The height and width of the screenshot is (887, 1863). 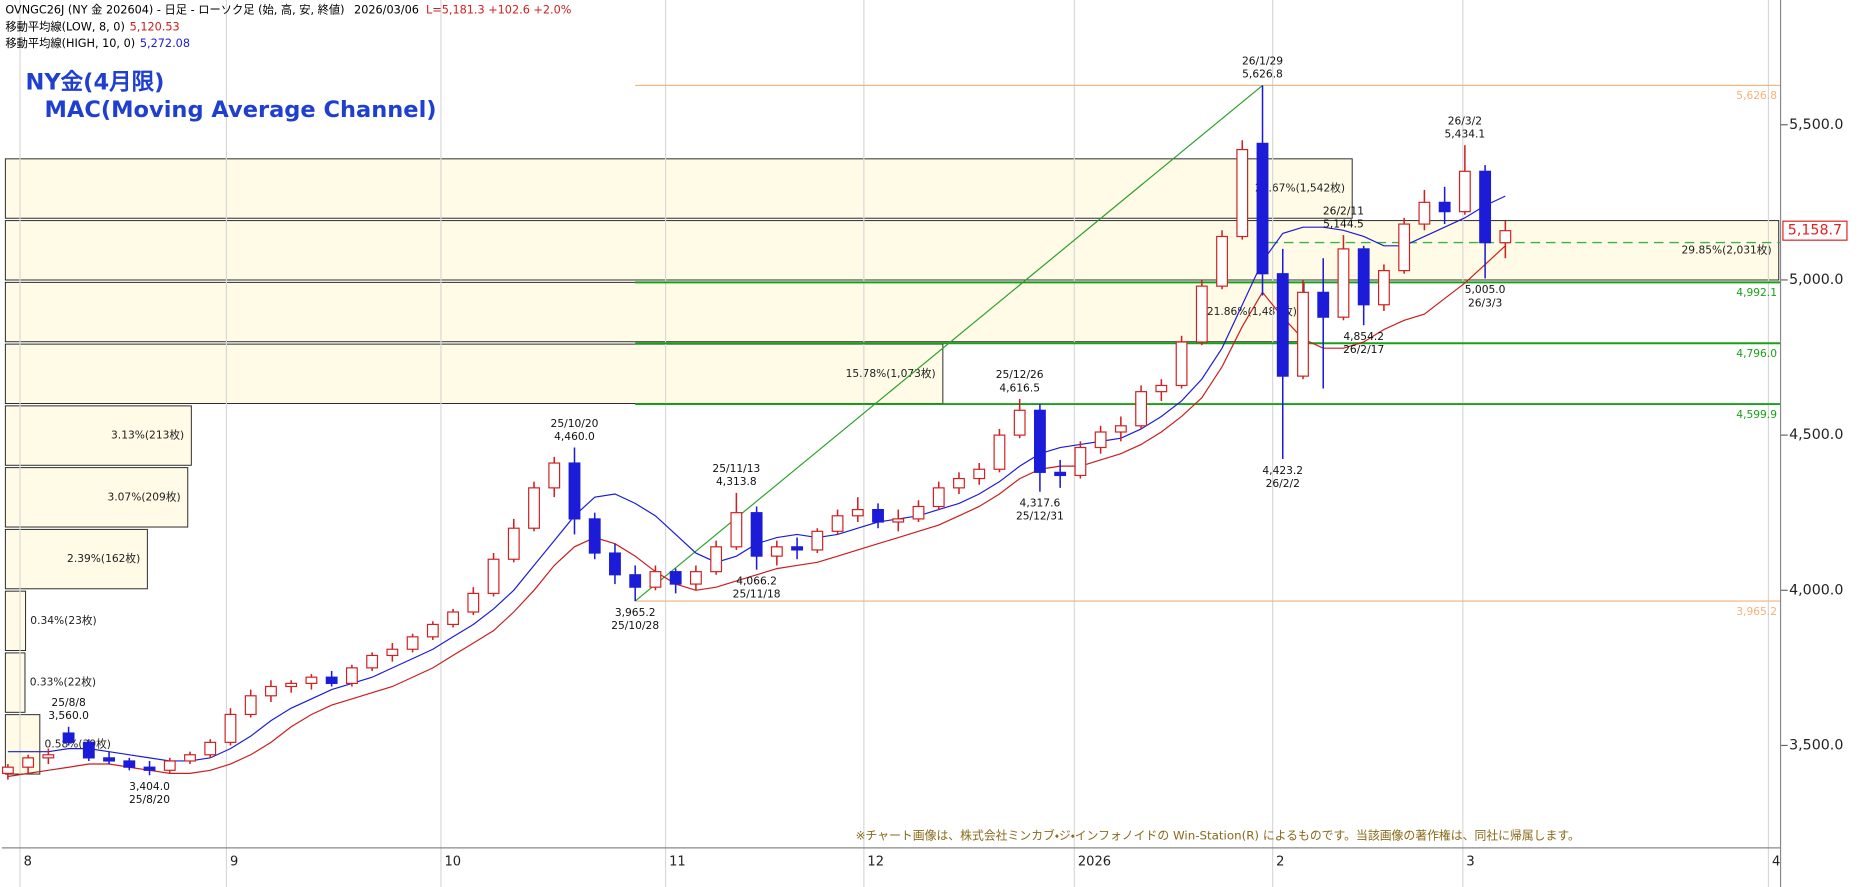 I want to click on y-tick-label: 5,500.0, so click(x=1816, y=125).